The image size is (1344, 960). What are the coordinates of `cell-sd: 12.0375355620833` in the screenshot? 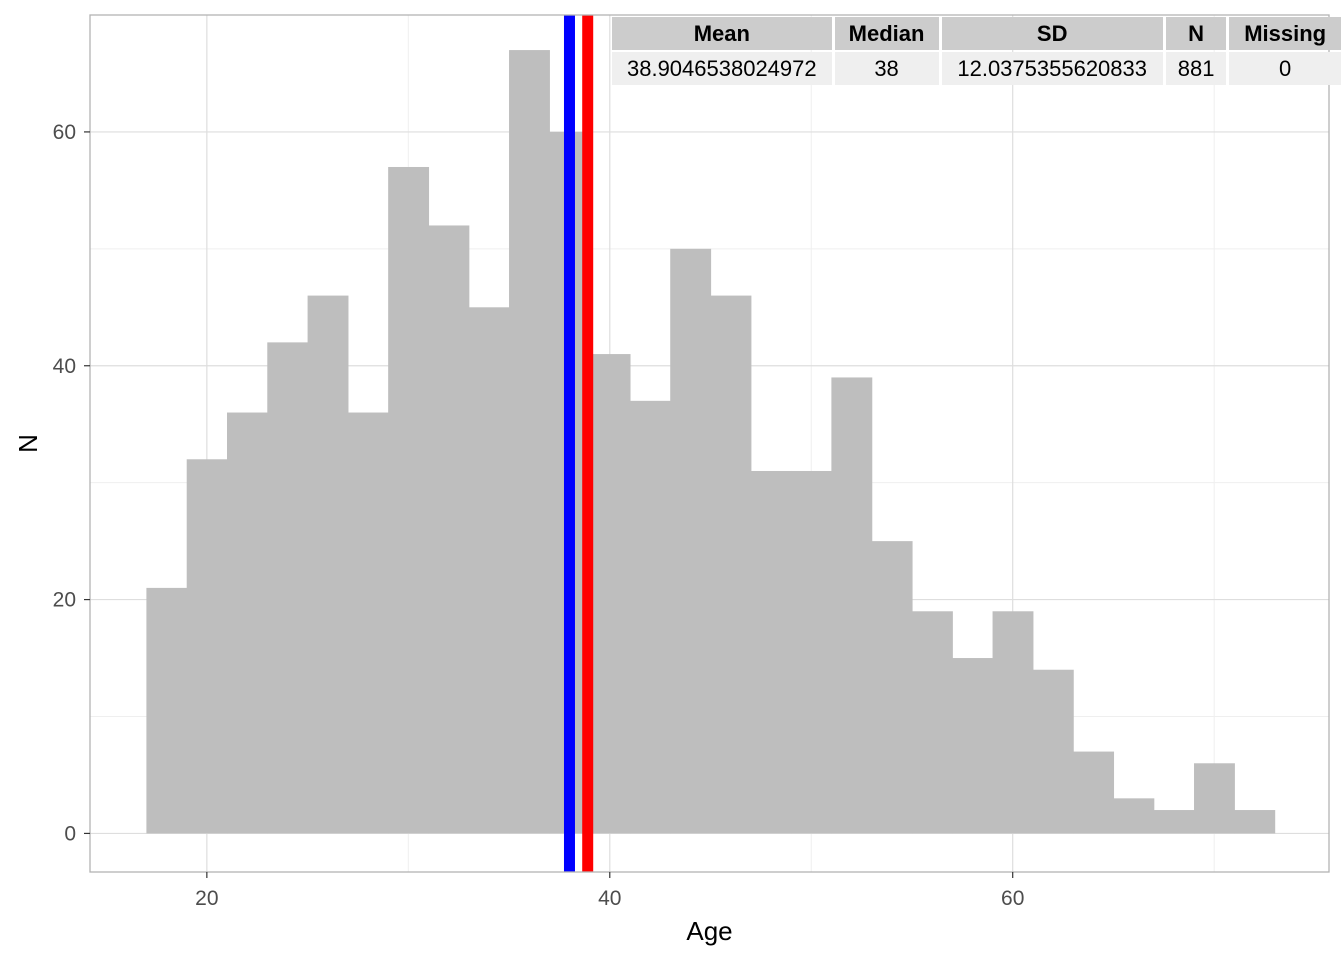 It's located at (1052, 68).